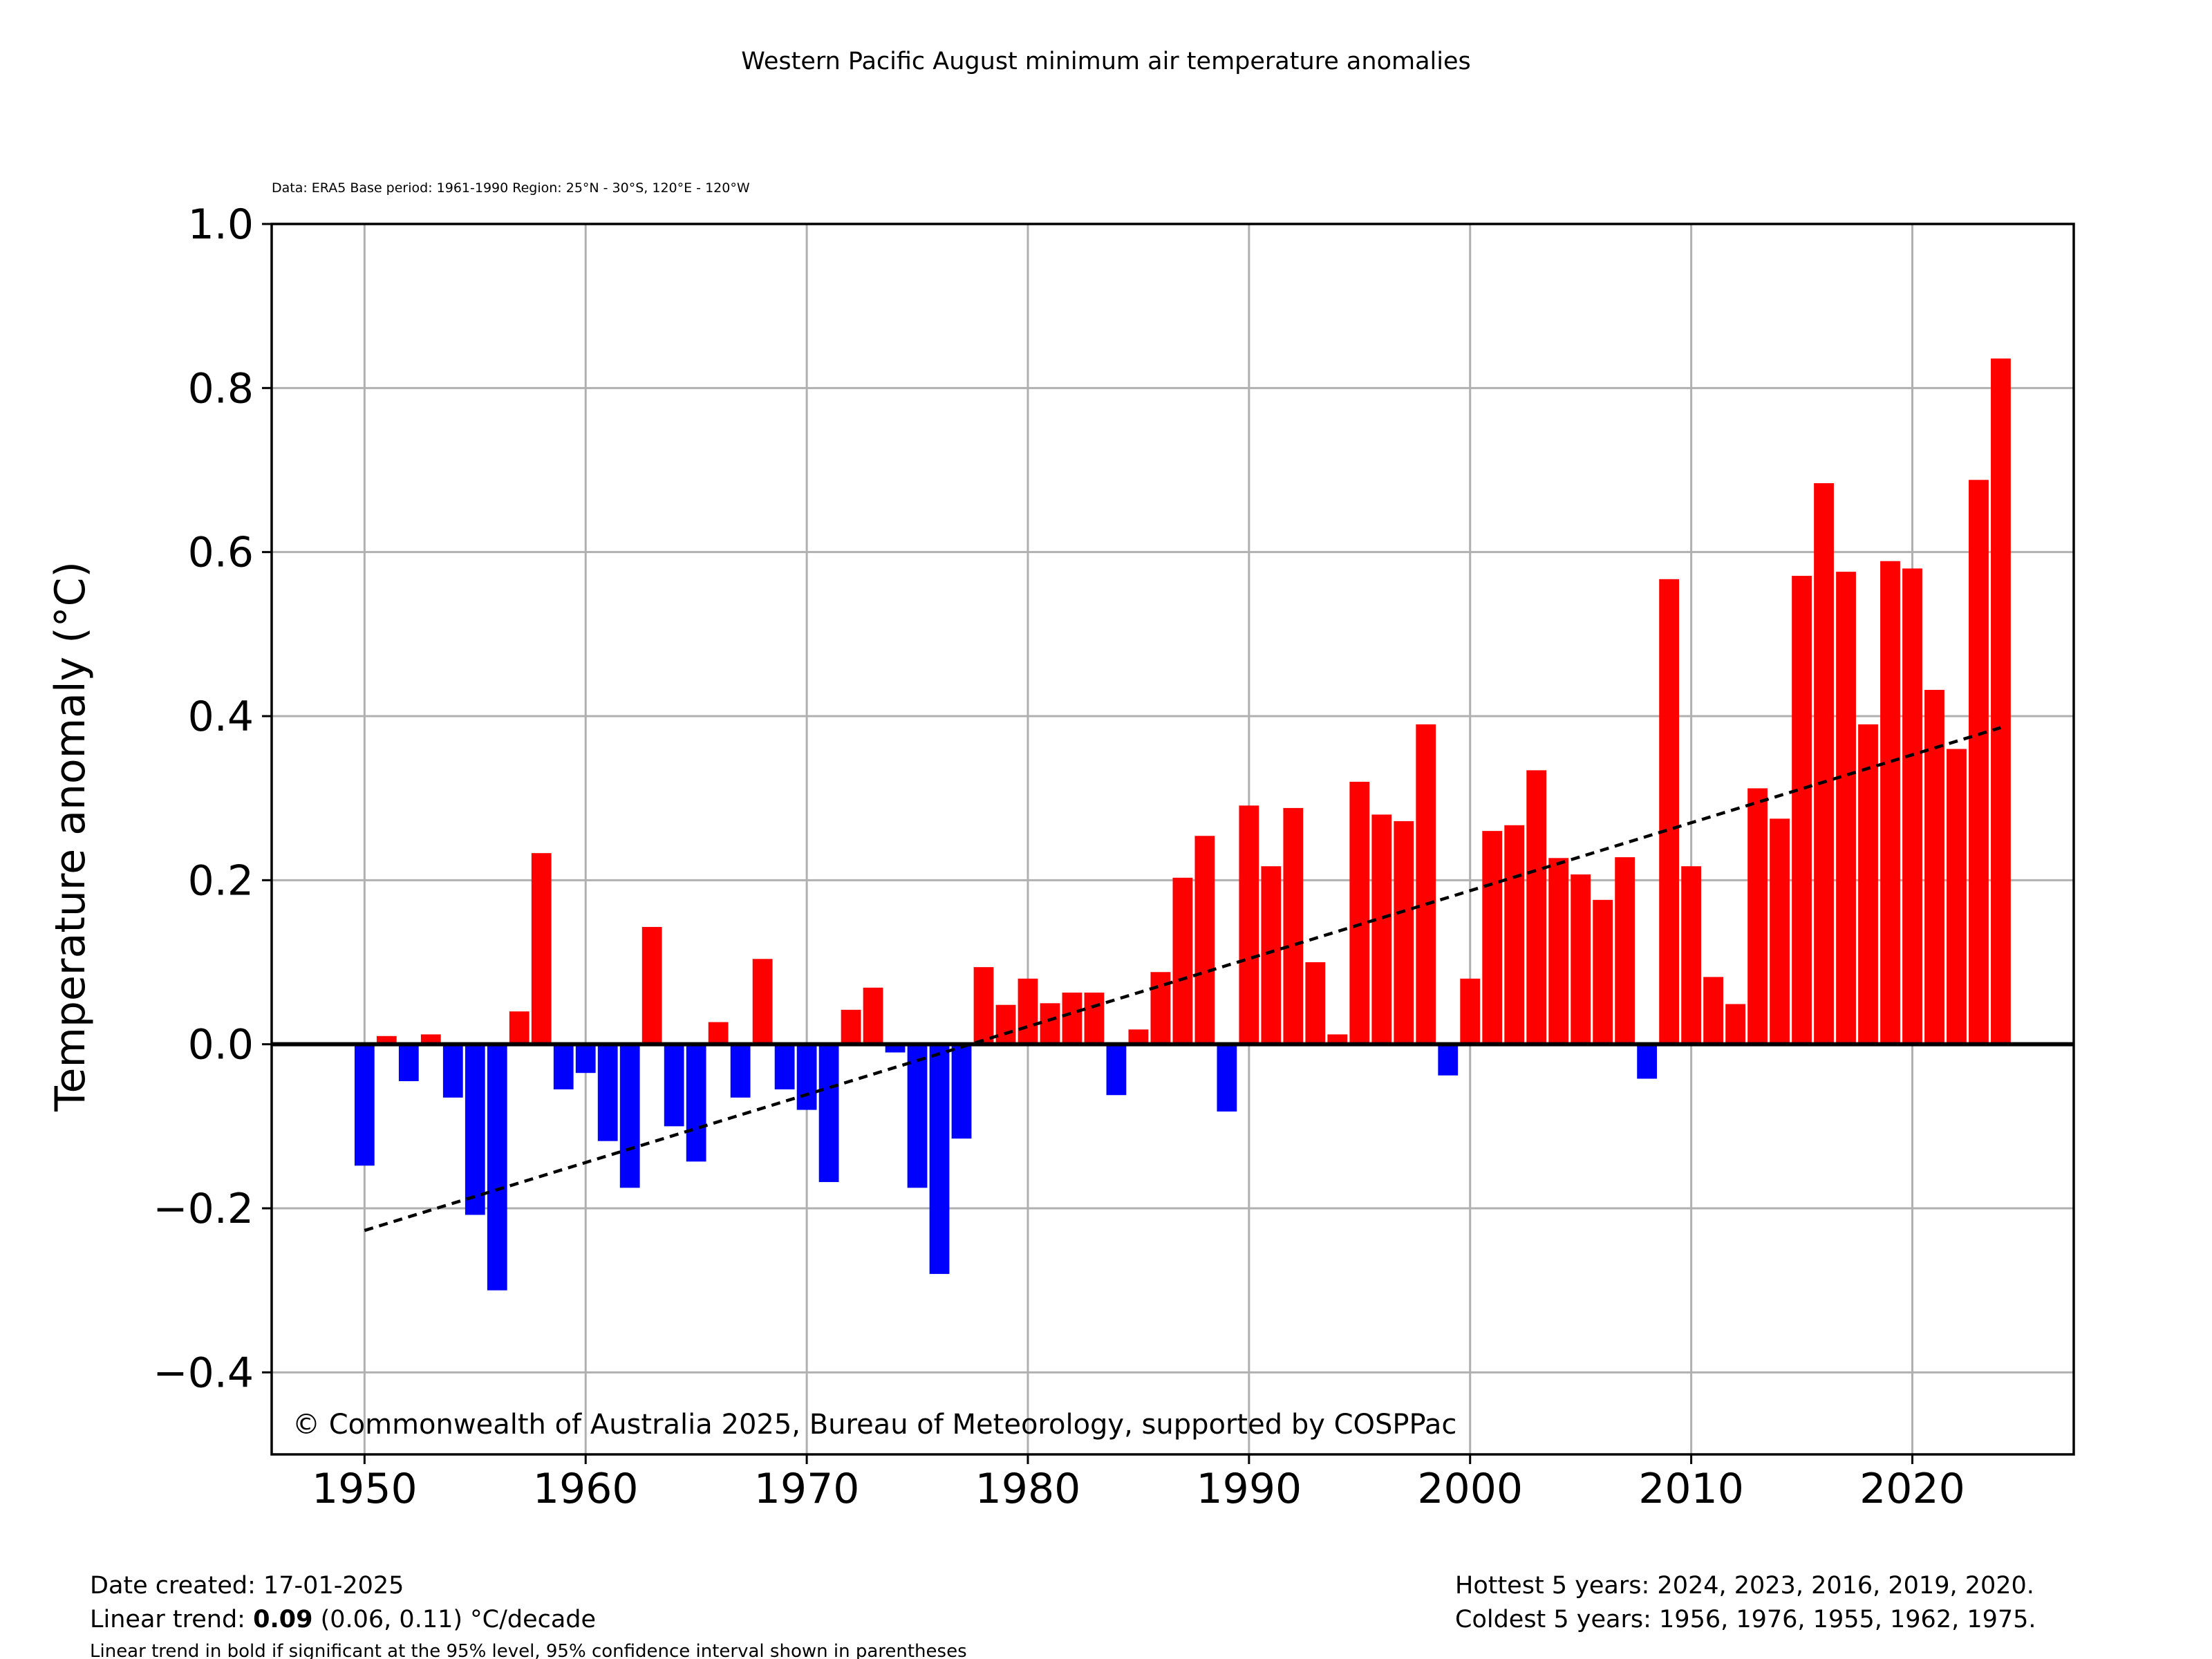  I want to click on x-tick-label: 1970, so click(807, 1489).